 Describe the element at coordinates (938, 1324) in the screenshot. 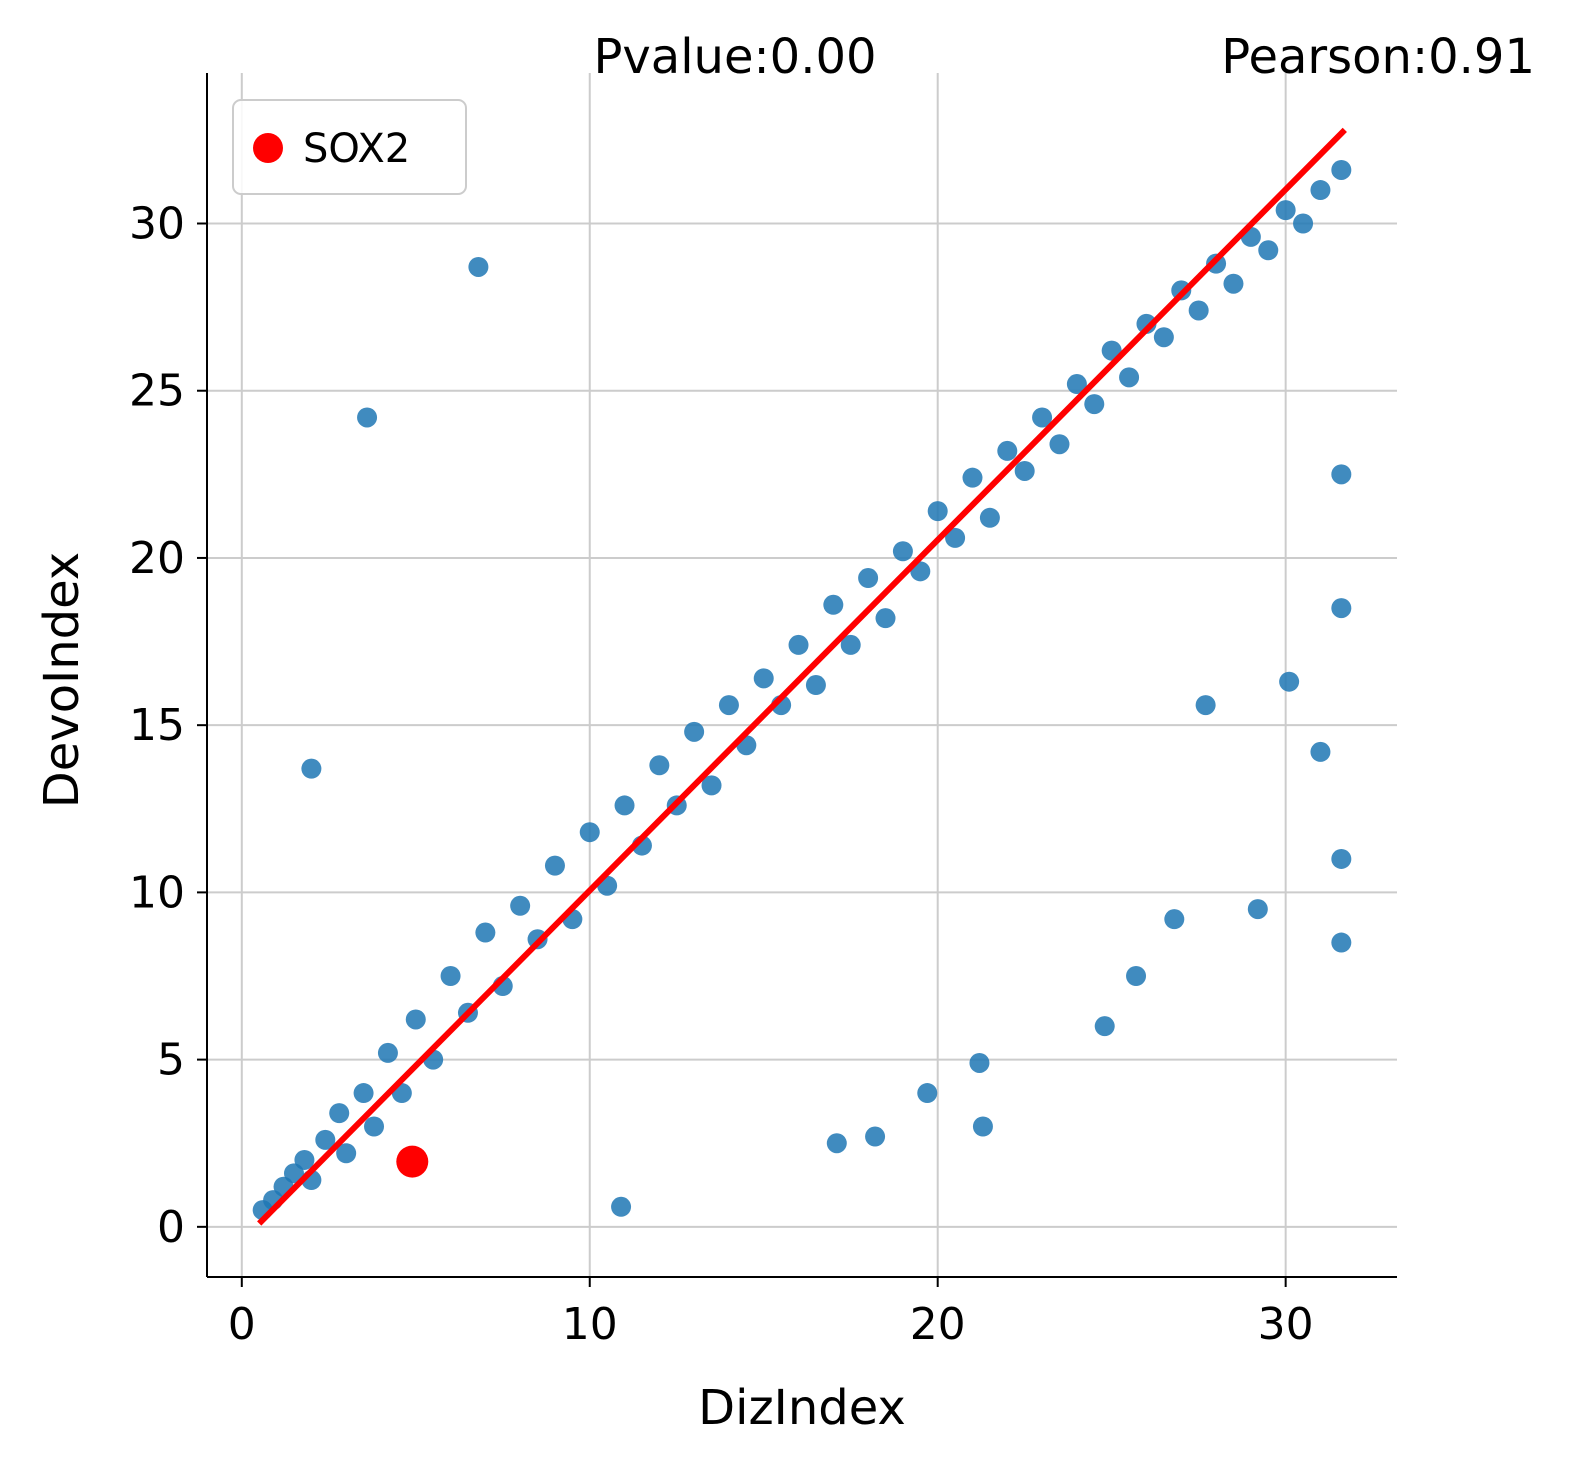

I see `x-tick-label: 20` at that location.